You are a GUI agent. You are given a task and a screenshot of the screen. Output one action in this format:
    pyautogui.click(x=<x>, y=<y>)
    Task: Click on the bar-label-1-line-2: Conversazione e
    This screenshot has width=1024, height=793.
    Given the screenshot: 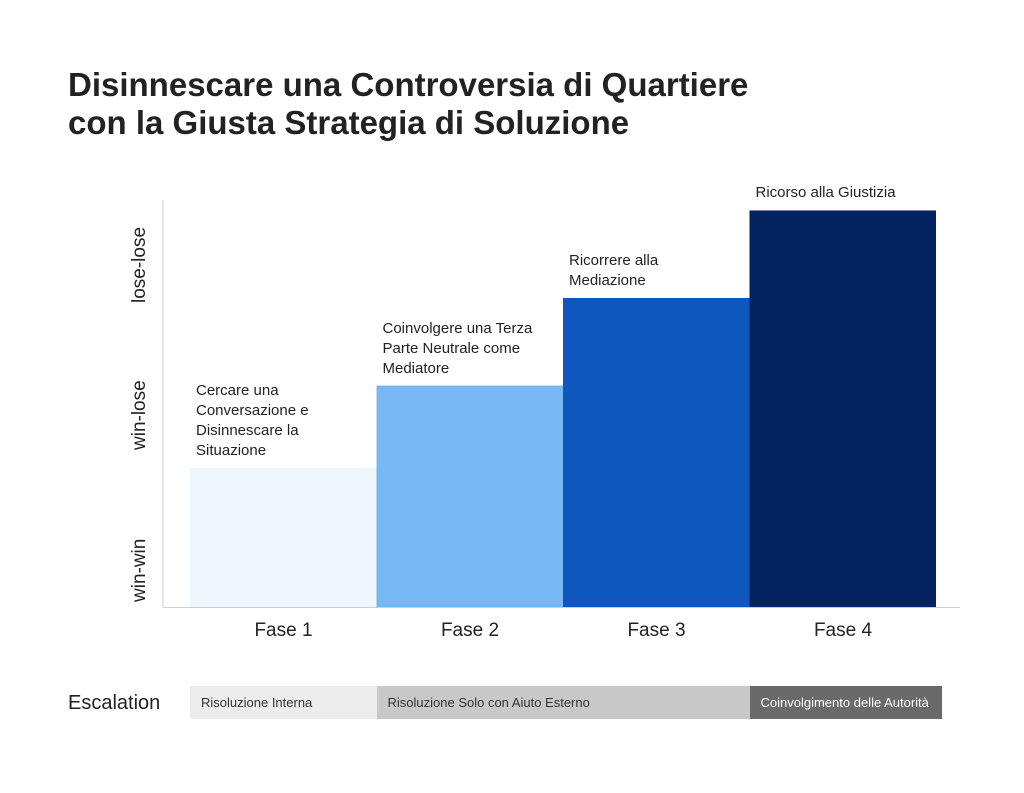 What is the action you would take?
    pyautogui.click(x=252, y=410)
    